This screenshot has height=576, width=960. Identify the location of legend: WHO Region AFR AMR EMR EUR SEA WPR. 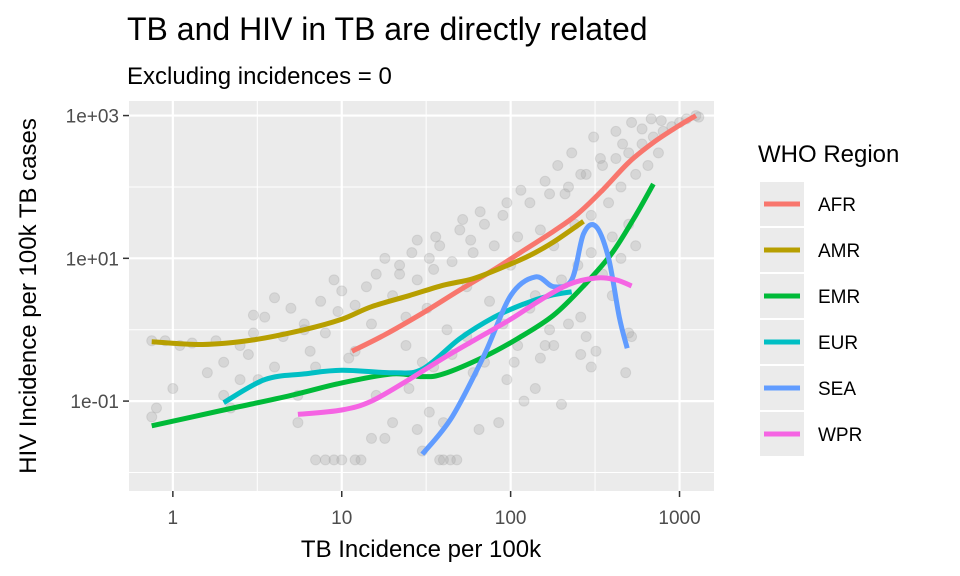
(828, 298).